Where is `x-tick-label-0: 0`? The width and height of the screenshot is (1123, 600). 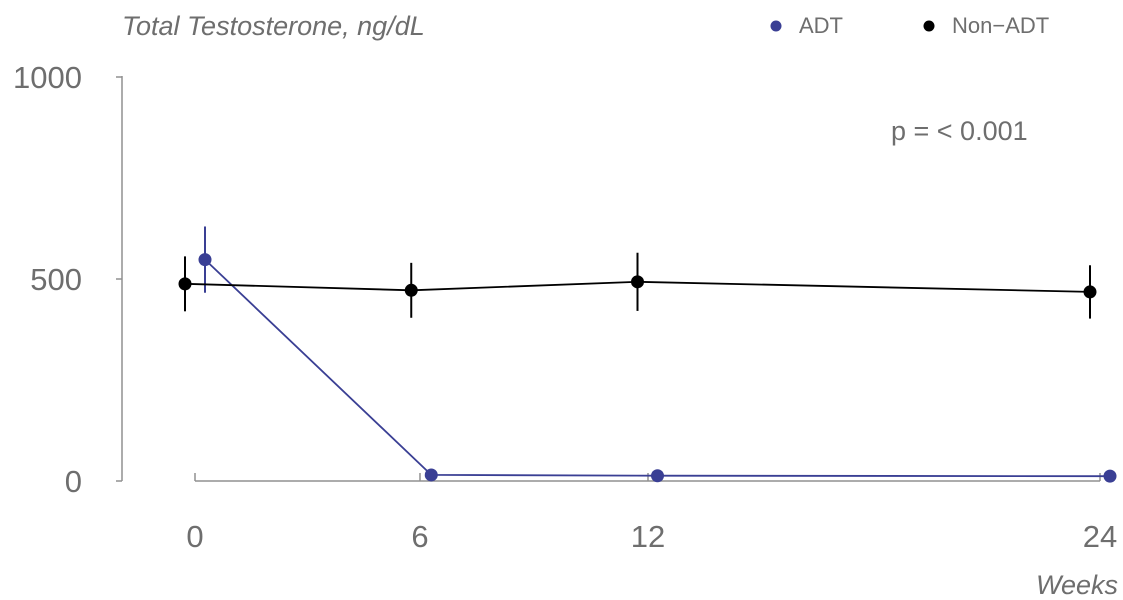 x-tick-label-0: 0 is located at coordinates (194, 536).